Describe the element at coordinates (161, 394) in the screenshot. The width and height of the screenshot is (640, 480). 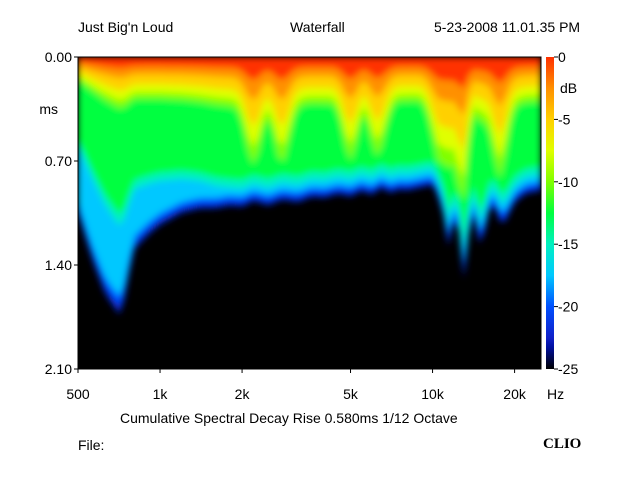
I see `x-tick-label: 1k` at that location.